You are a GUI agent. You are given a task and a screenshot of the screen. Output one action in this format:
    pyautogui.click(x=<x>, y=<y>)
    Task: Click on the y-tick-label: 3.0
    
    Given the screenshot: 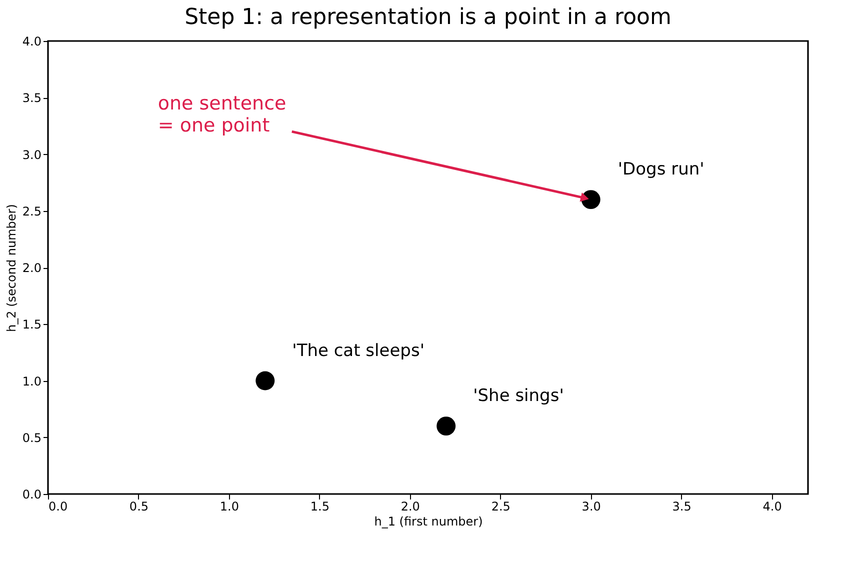 What is the action you would take?
    pyautogui.click(x=32, y=155)
    